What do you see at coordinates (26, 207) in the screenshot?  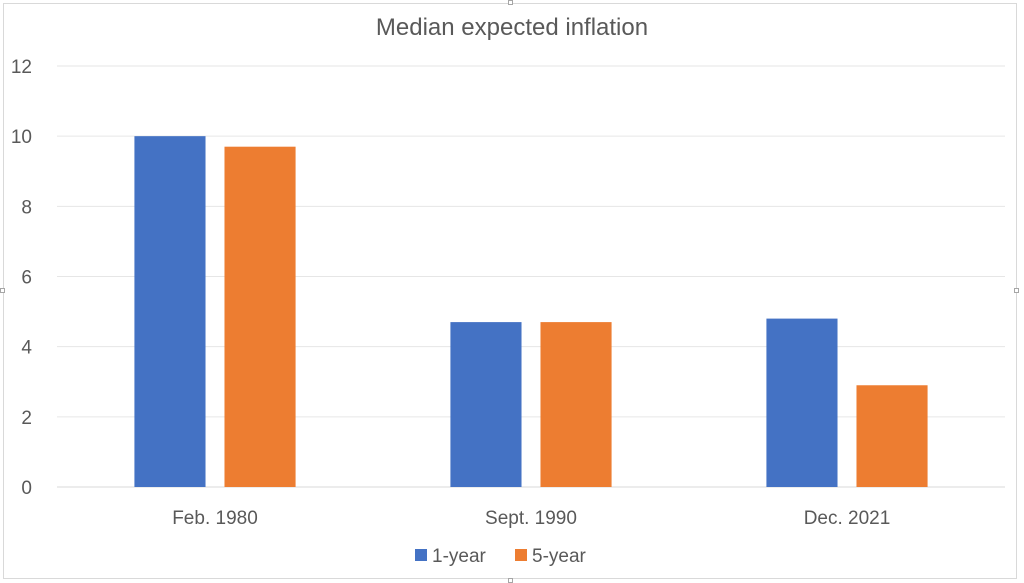 I see `y-tick-label: 8` at bounding box center [26, 207].